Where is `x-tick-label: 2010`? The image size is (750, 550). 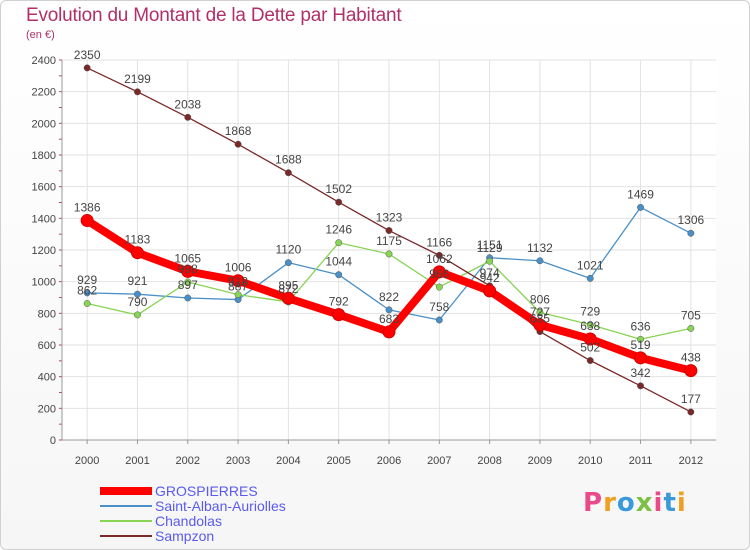
x-tick-label: 2010 is located at coordinates (590, 461).